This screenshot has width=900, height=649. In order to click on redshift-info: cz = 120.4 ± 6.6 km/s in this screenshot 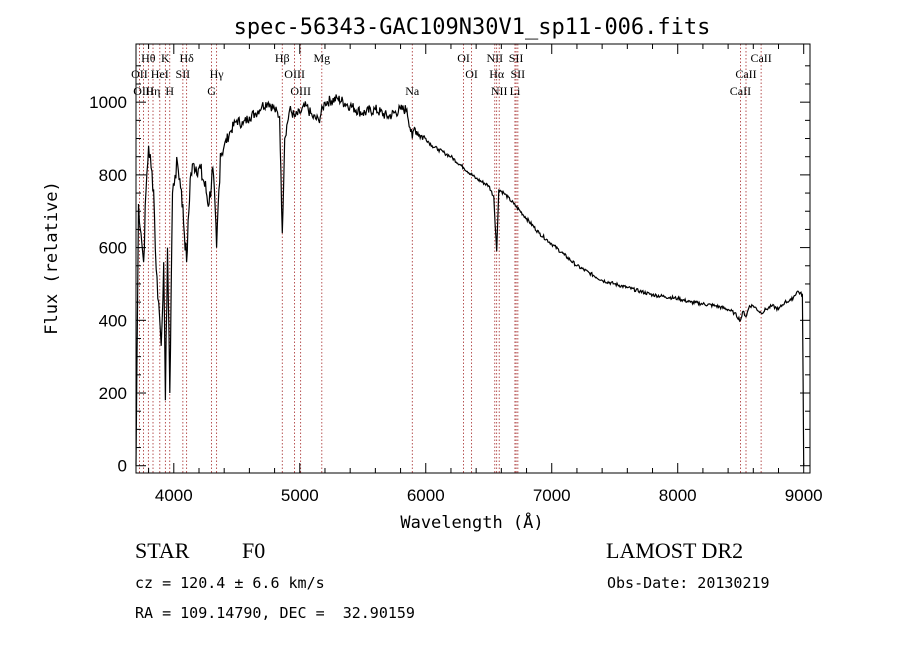, I will do `click(230, 583)`.